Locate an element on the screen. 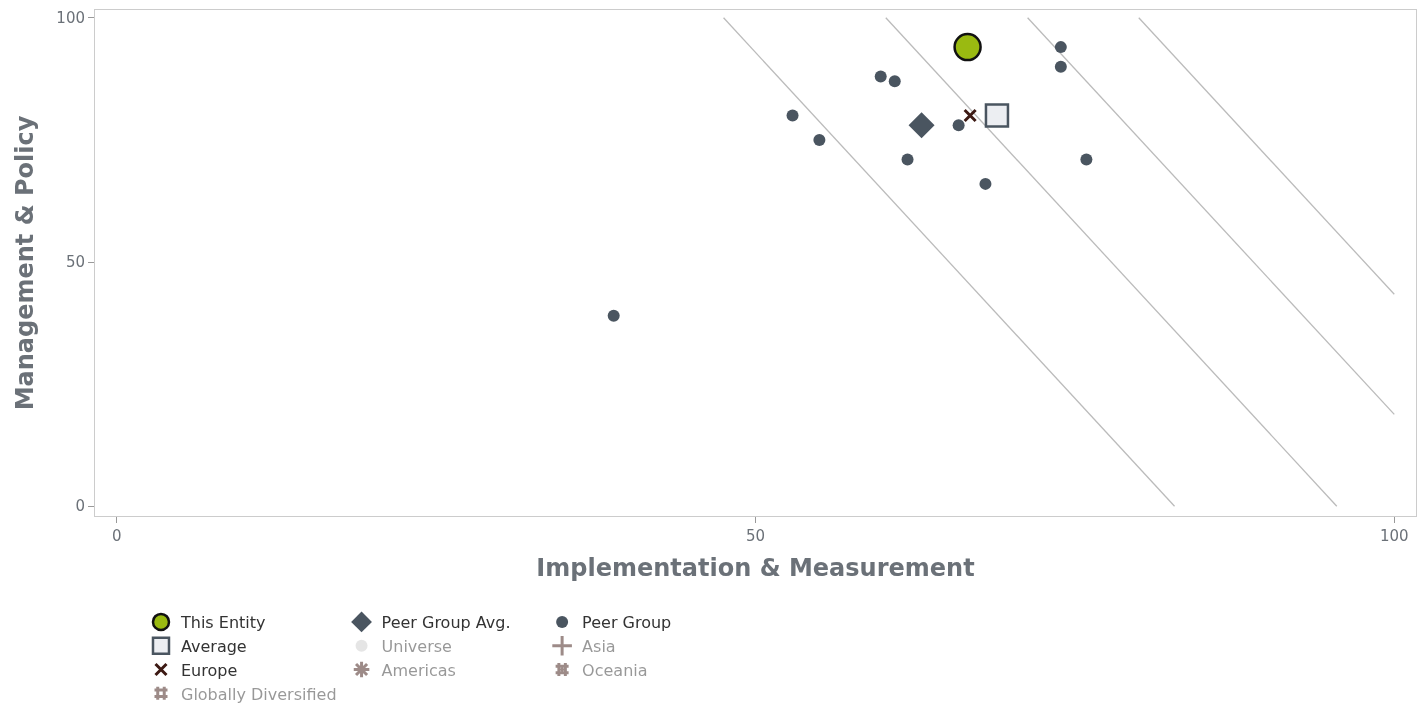 Image resolution: width=1419 pixels, height=711 pixels. legend-label: Oceania is located at coordinates (615, 670).